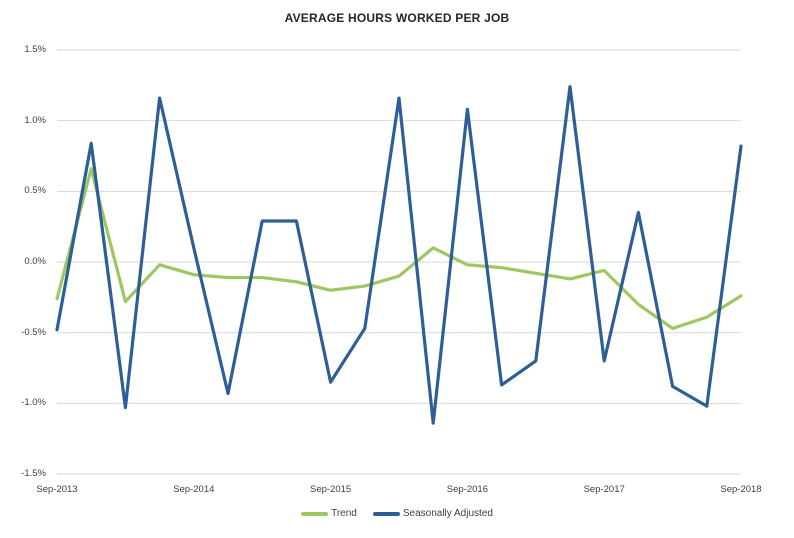 The height and width of the screenshot is (538, 794). I want to click on legend-label-trend: Trend, so click(344, 513).